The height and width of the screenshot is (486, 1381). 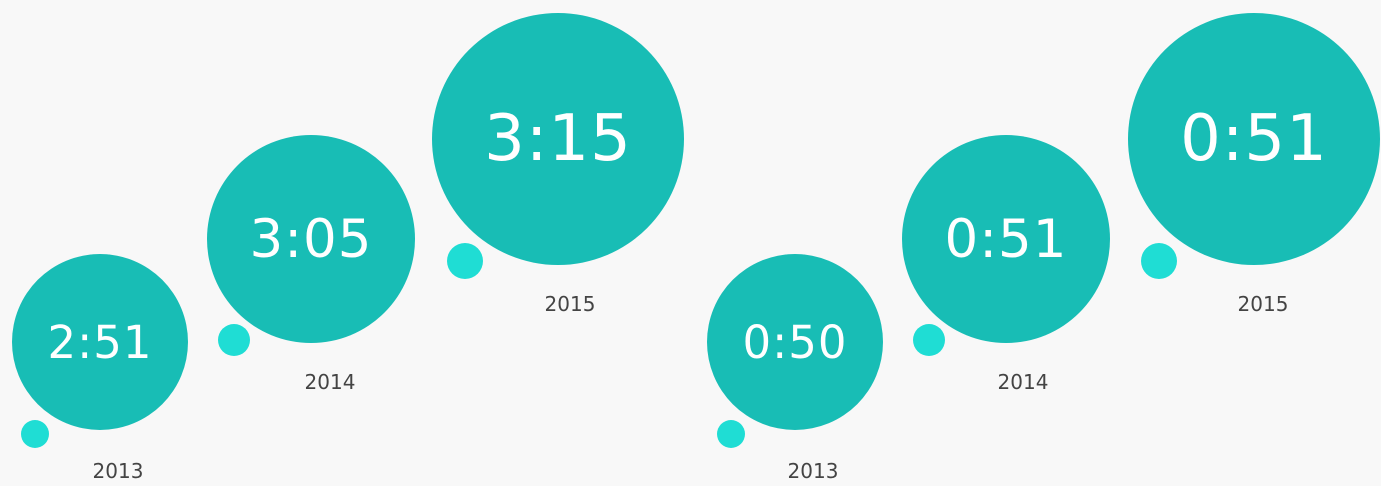 I want to click on bubble-2014: 0:51, so click(x=1006, y=239).